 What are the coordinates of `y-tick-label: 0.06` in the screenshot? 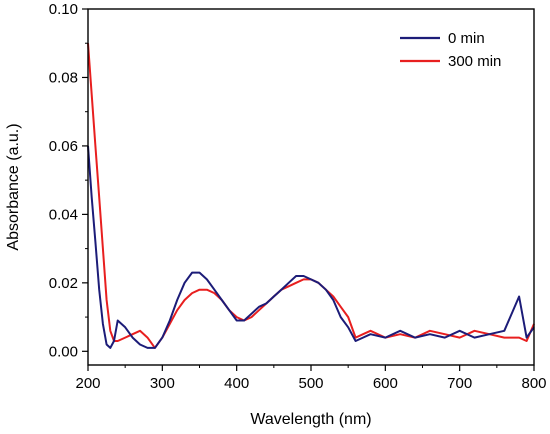 It's located at (63, 146).